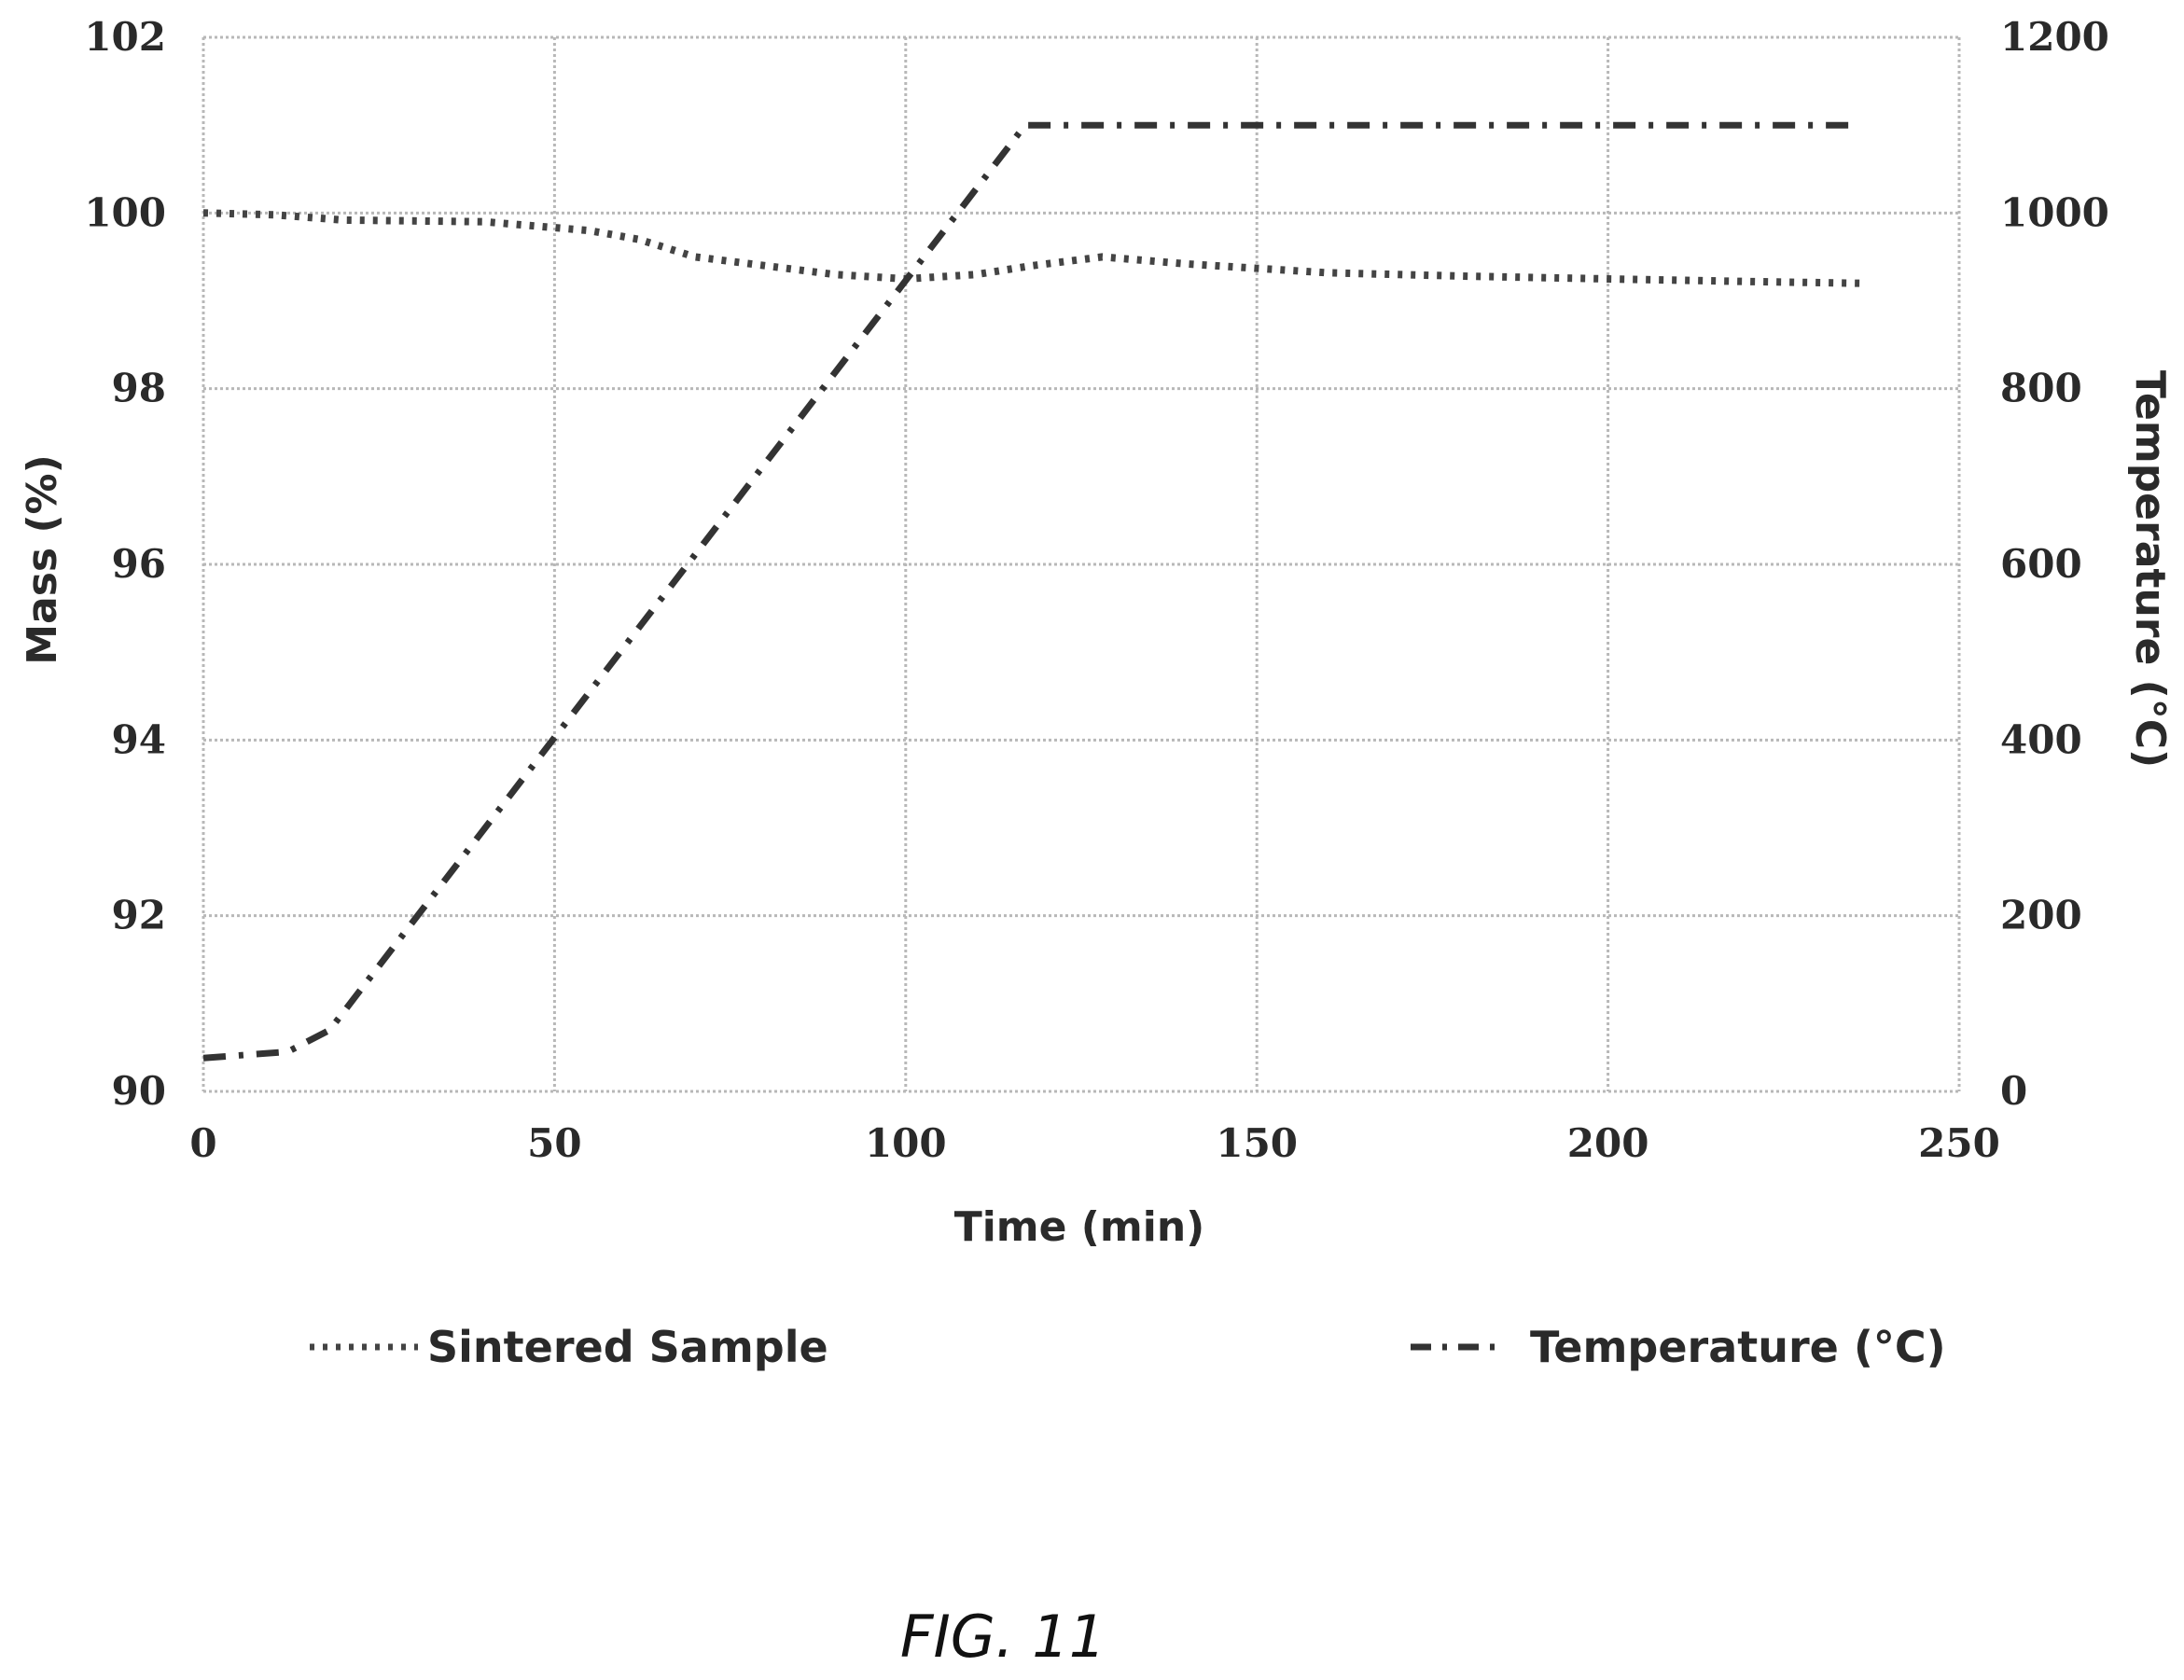 Image resolution: width=2184 pixels, height=1680 pixels. Describe the element at coordinates (2041, 388) in the screenshot. I see `y2-tick-label: 800` at that location.